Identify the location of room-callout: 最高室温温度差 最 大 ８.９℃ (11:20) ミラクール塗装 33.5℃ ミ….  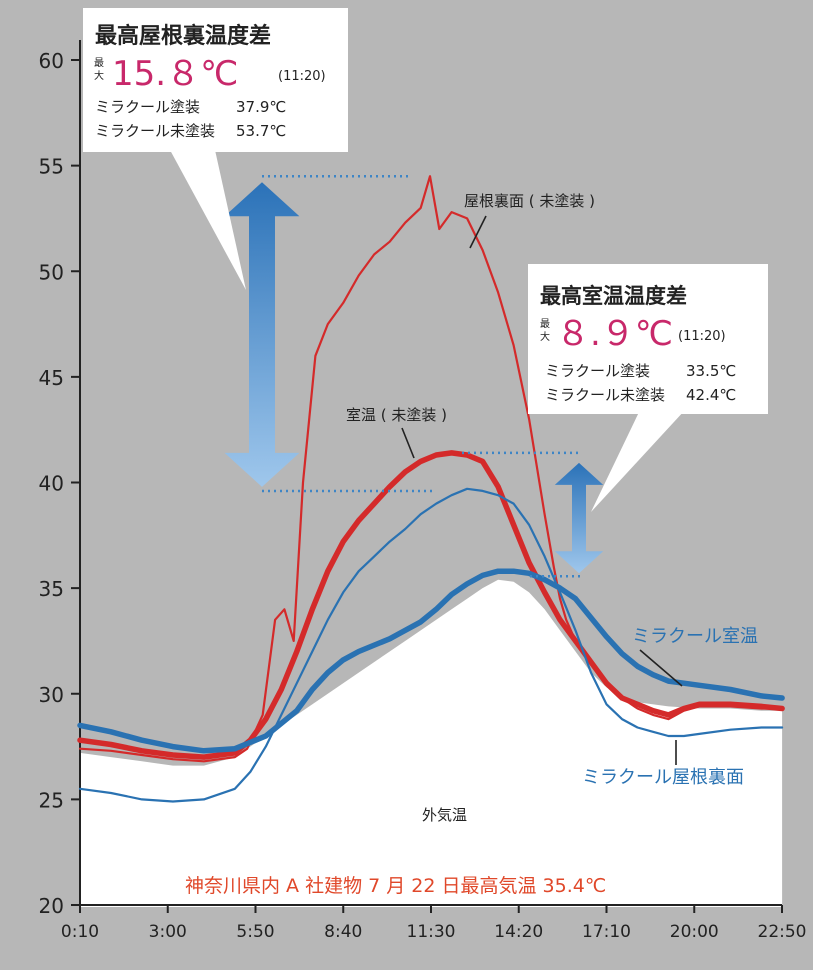
(648, 388).